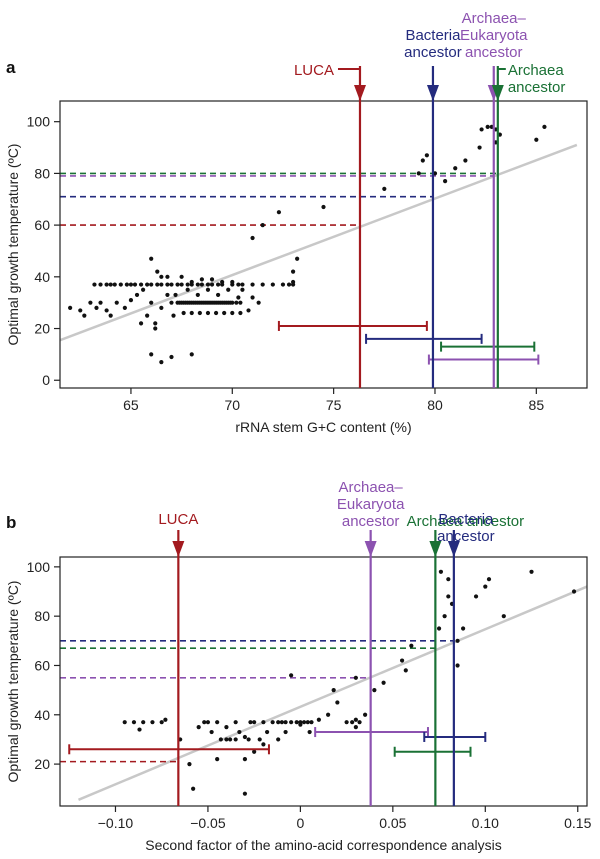 The image size is (600, 859). Describe the element at coordinates (178, 519) in the screenshot. I see `ancestor-label: LUCA` at that location.